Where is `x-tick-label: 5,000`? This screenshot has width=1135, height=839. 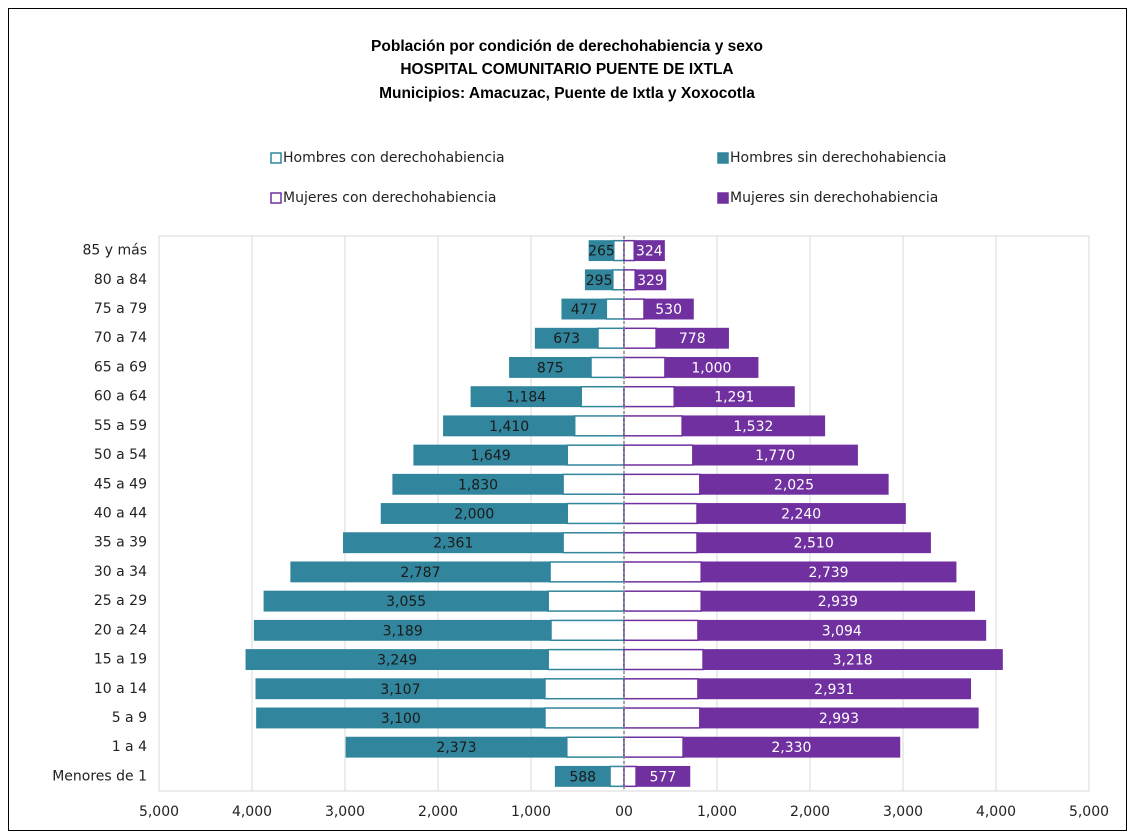
x-tick-label: 5,000 is located at coordinates (159, 812).